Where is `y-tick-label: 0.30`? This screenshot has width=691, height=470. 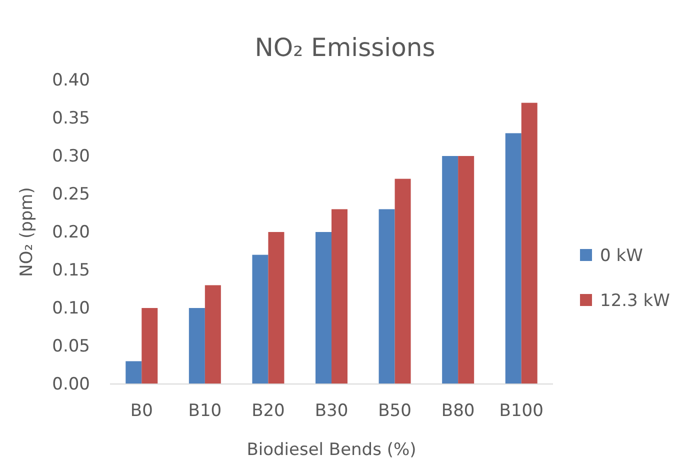
y-tick-label: 0.30 is located at coordinates (71, 156).